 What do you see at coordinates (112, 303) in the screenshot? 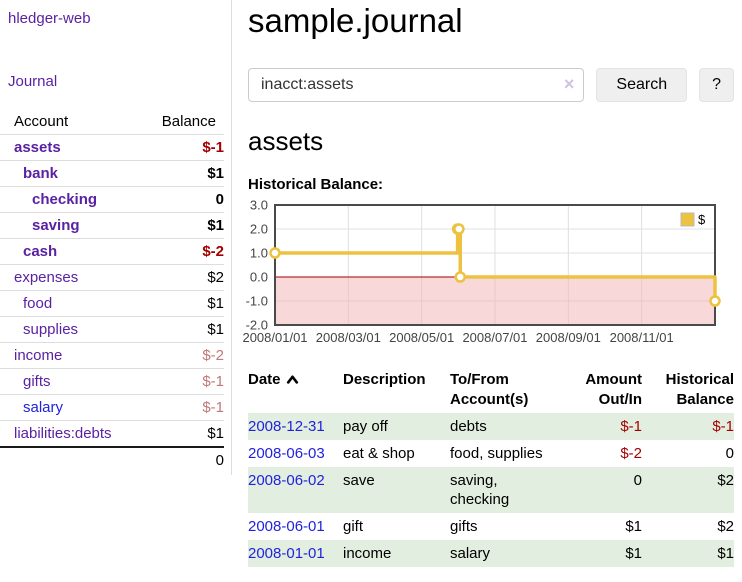
I see `account-row: food $1` at bounding box center [112, 303].